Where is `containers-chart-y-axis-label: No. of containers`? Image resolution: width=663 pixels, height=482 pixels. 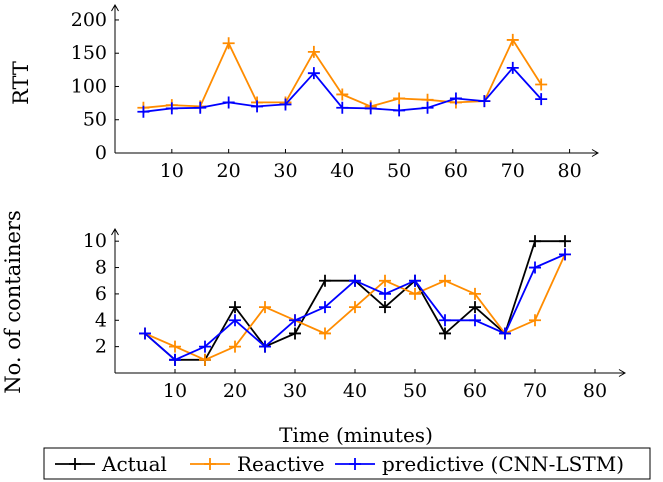 containers-chart-y-axis-label: No. of containers is located at coordinates (13, 301).